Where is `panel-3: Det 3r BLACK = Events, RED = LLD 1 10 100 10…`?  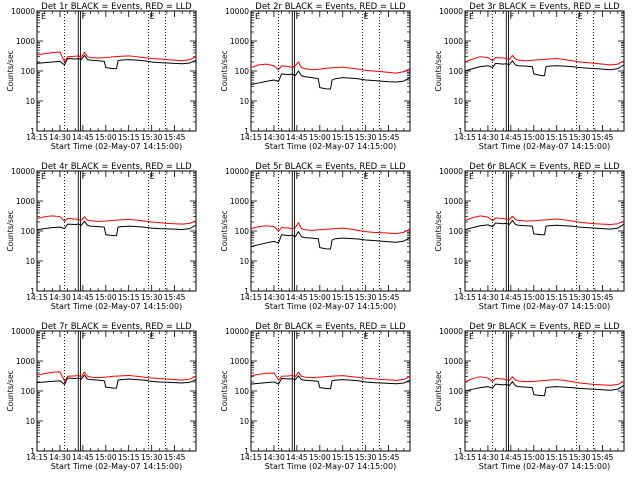
panel-3: Det 3r BLACK = Events, RED = LLD 1 10 100 10… is located at coordinates (529, 76).